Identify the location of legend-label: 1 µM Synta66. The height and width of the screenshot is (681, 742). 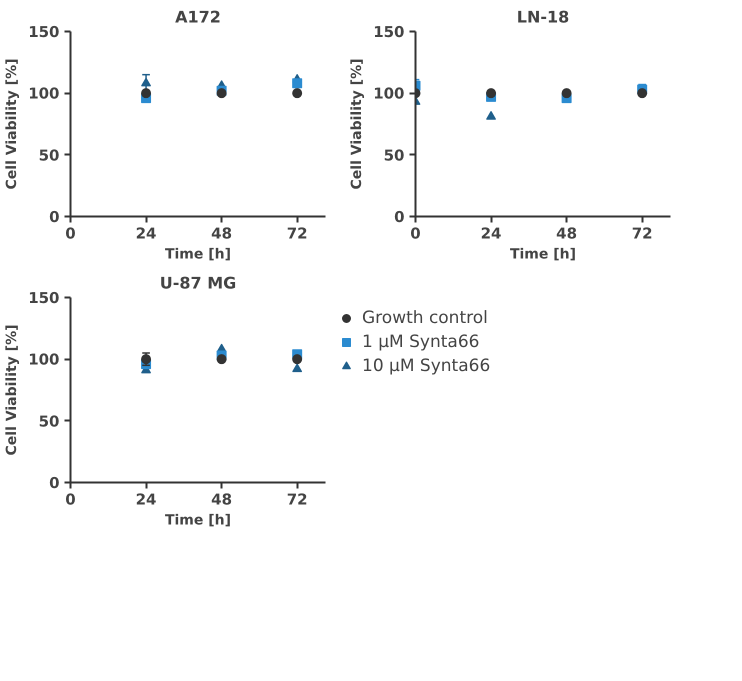
(421, 342).